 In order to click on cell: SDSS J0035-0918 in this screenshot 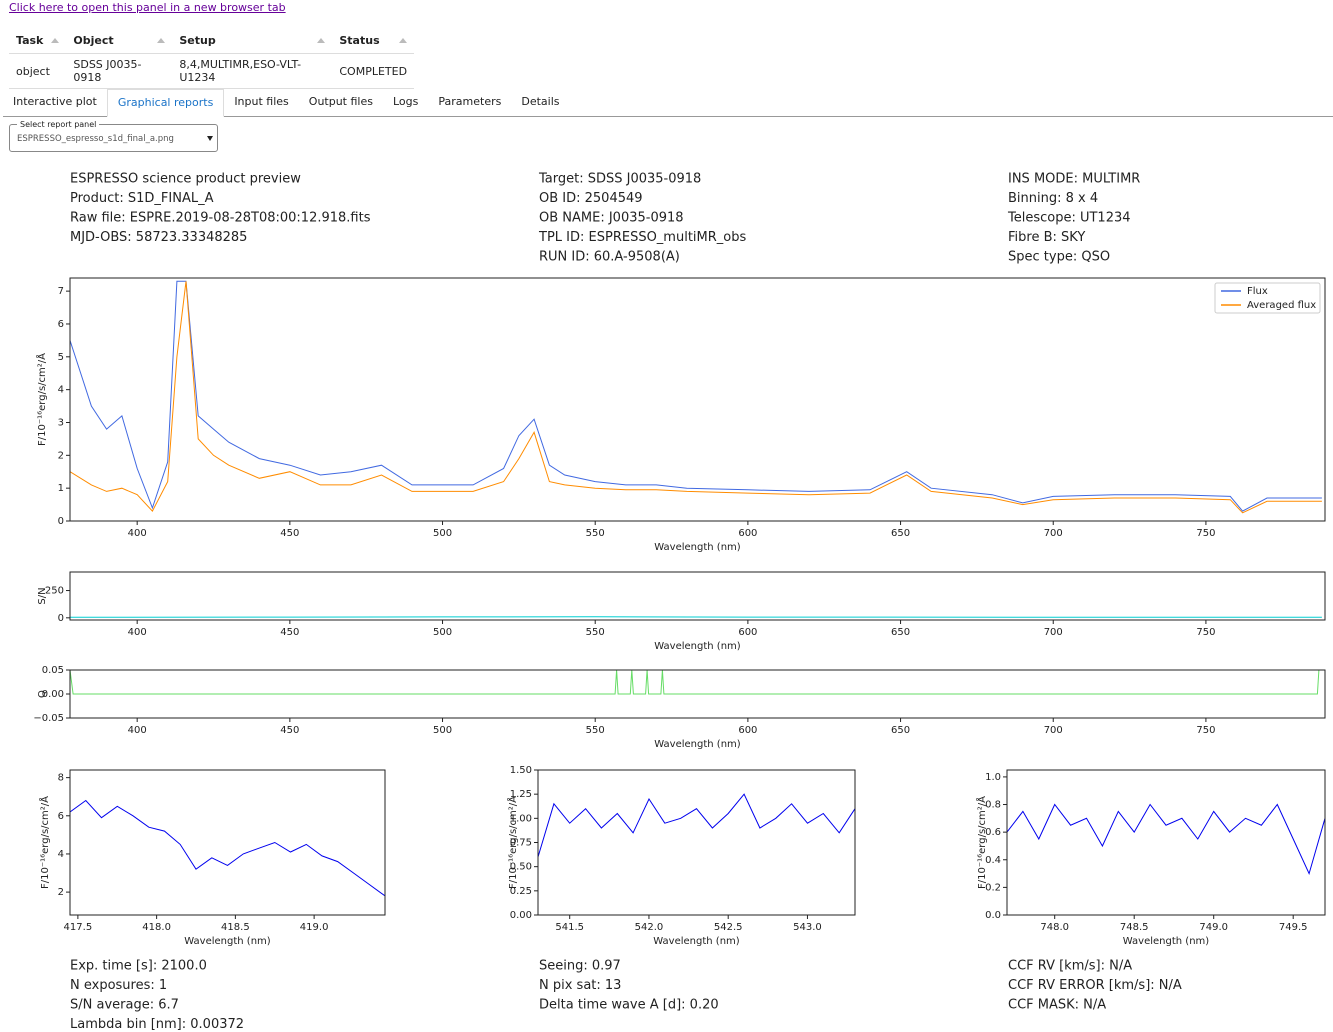, I will do `click(119, 71)`.